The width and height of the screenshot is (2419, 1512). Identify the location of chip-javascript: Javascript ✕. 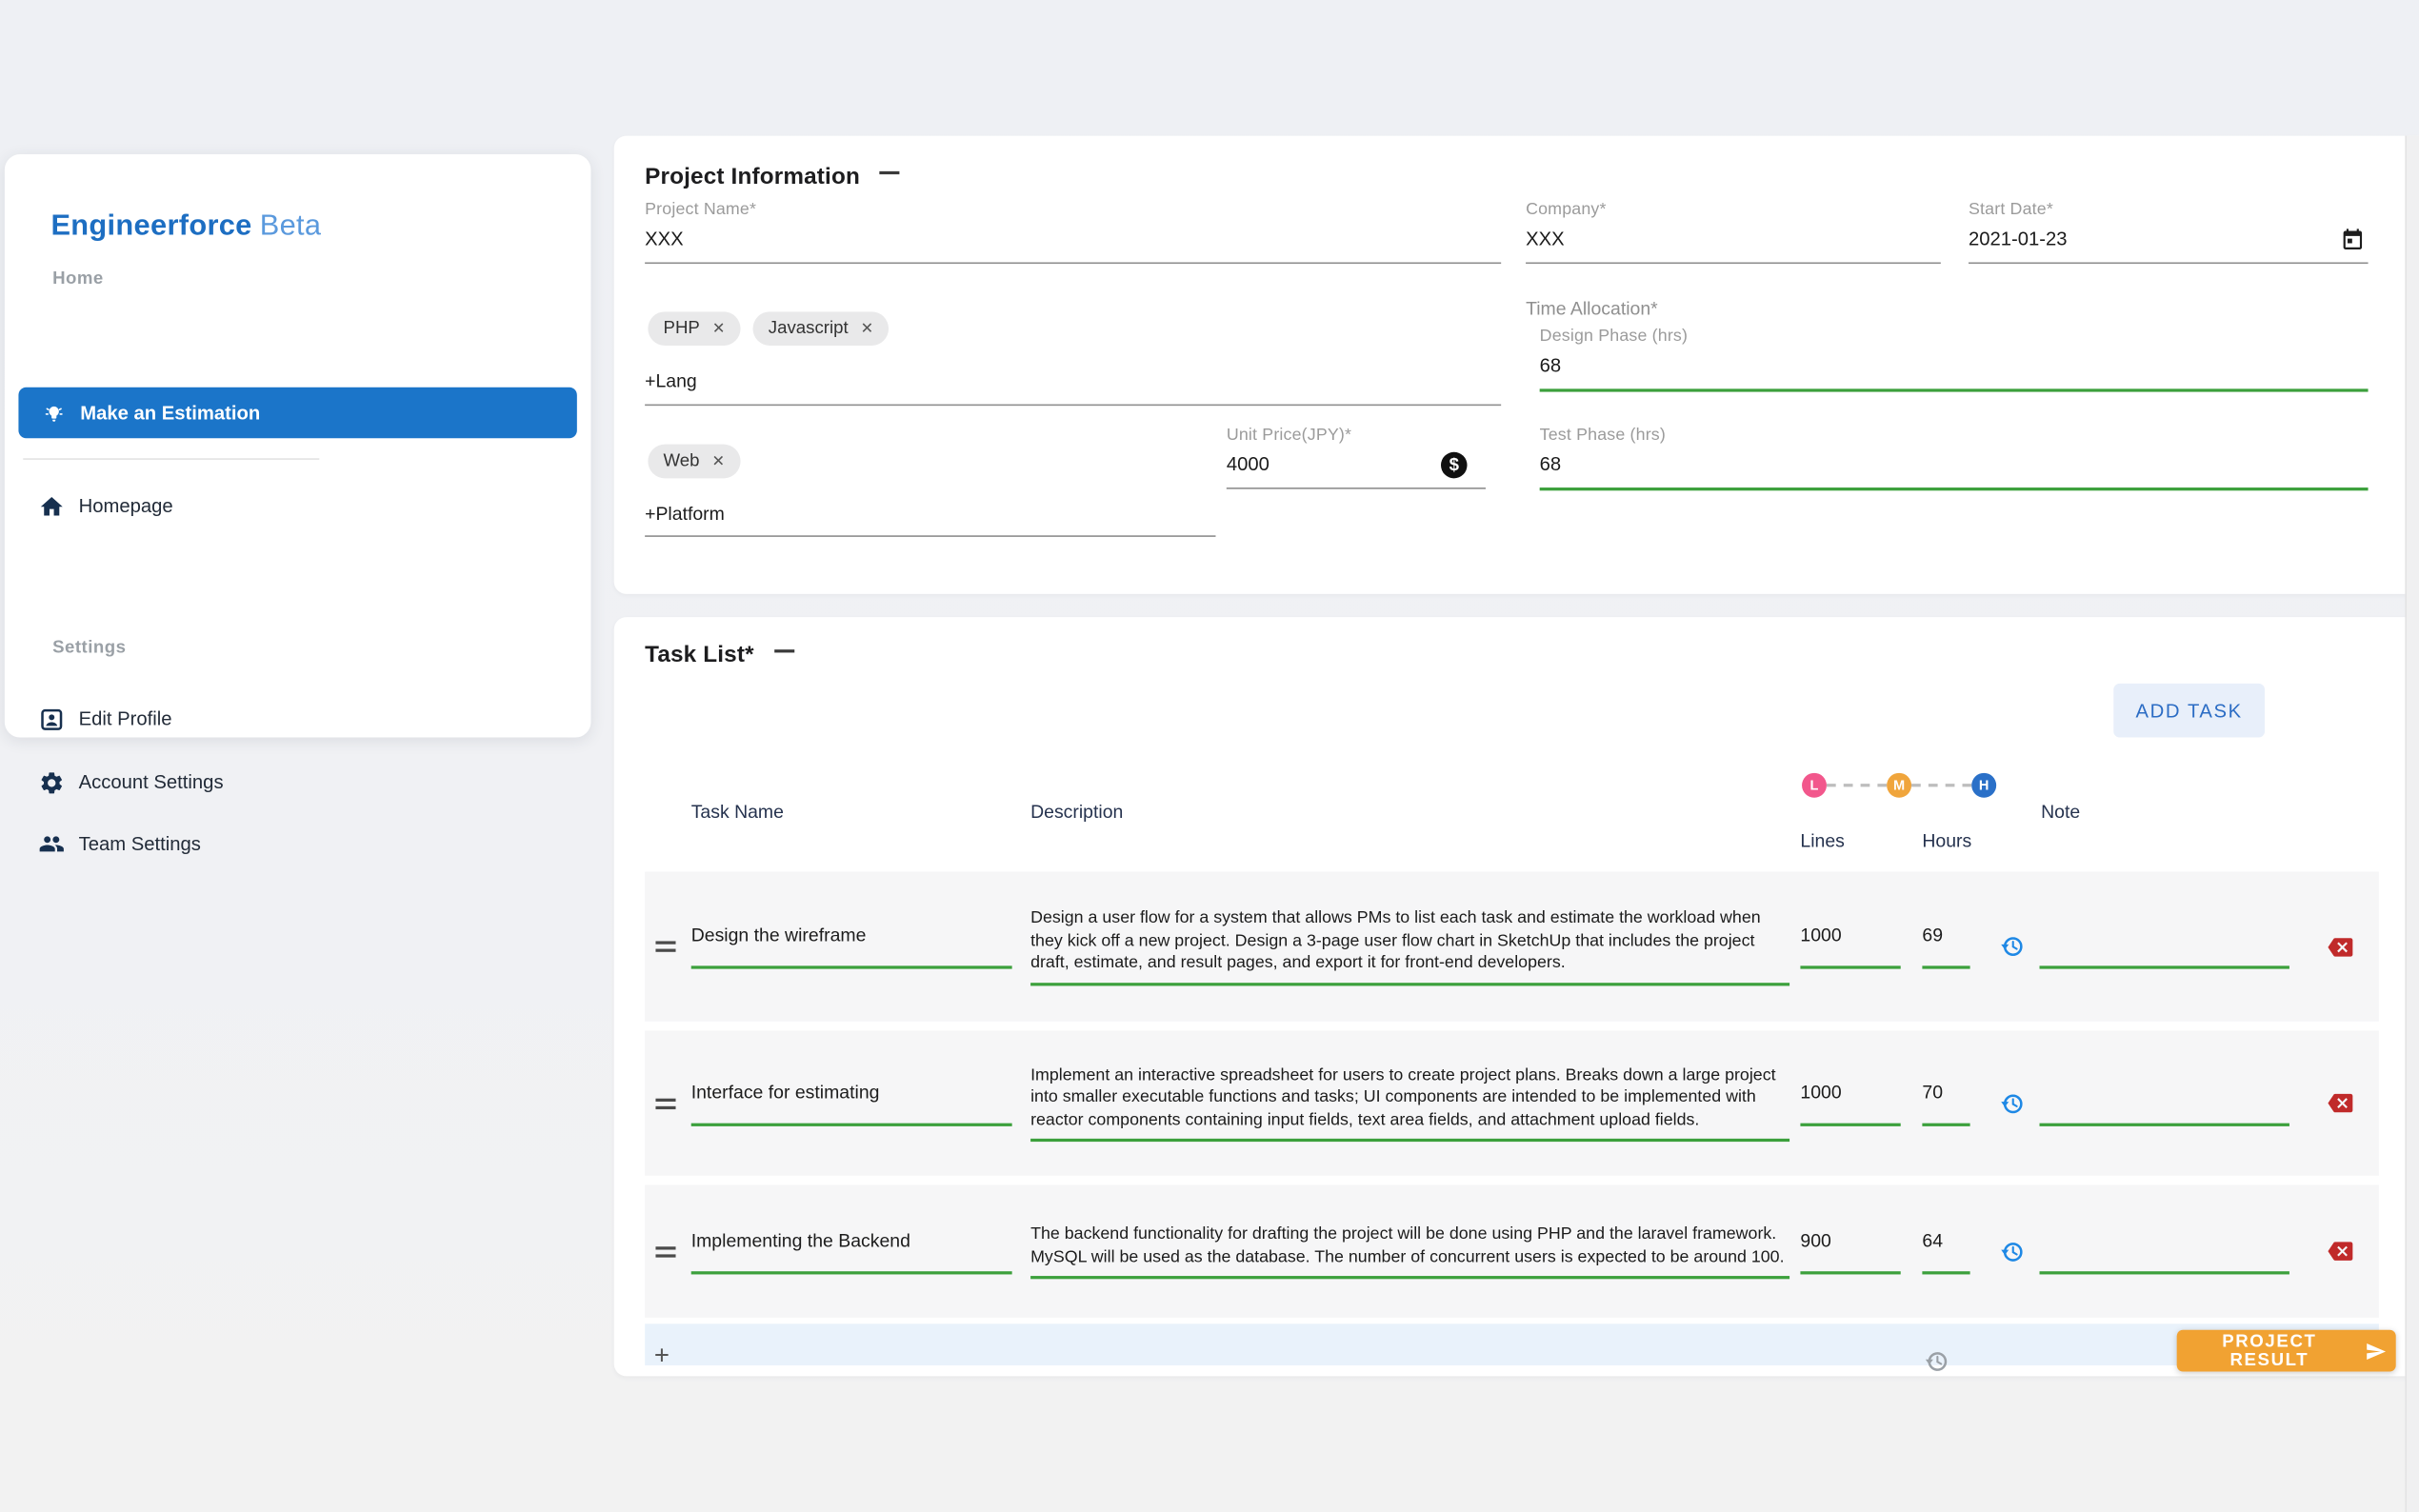
(821, 328).